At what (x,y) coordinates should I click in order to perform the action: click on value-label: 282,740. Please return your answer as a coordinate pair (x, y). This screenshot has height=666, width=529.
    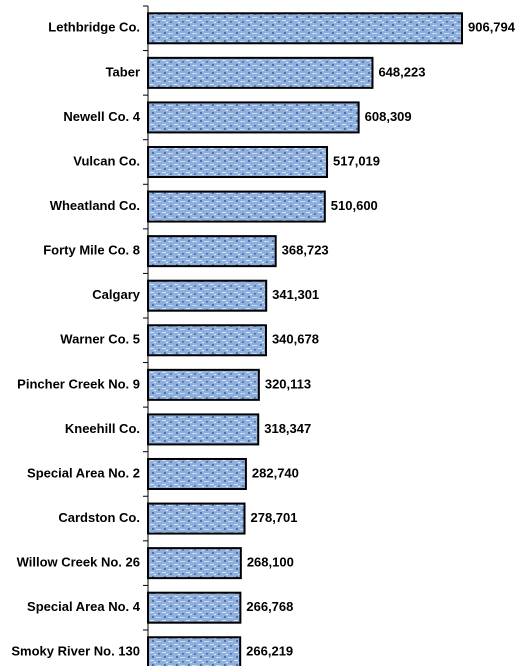
    Looking at the image, I should click on (275, 472).